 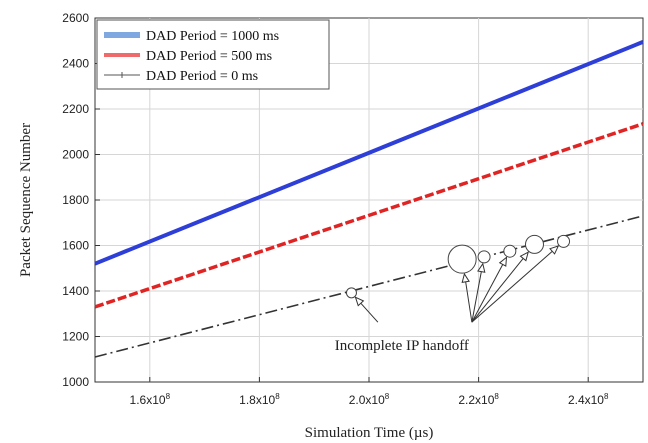 I want to click on y-tick-label-4: 1800, so click(x=75, y=200).